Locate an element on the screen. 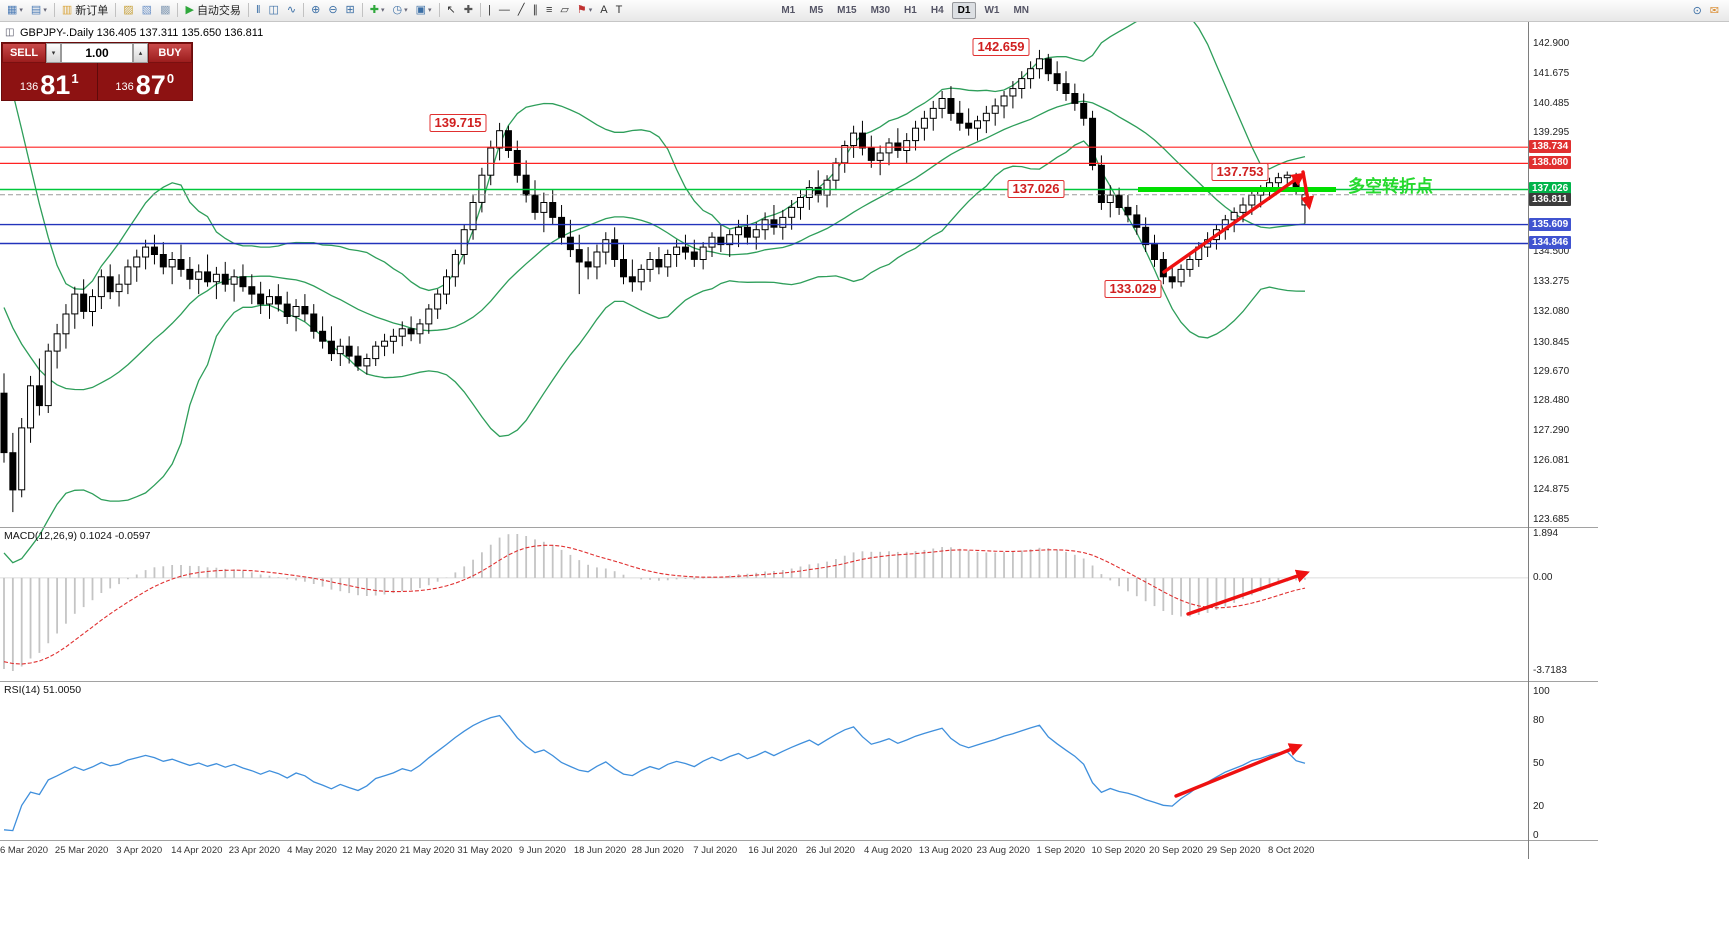 This screenshot has height=948, width=1729. trade-panel-prices: 136 81 1 136 87 0 is located at coordinates (97, 81).